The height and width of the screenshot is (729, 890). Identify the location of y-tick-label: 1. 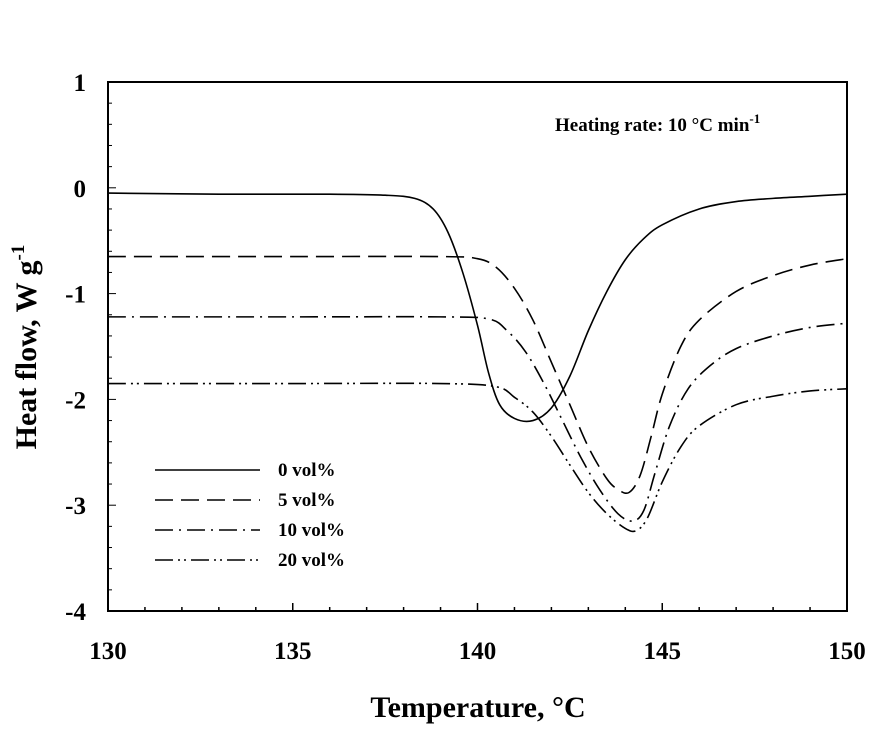
(80, 83).